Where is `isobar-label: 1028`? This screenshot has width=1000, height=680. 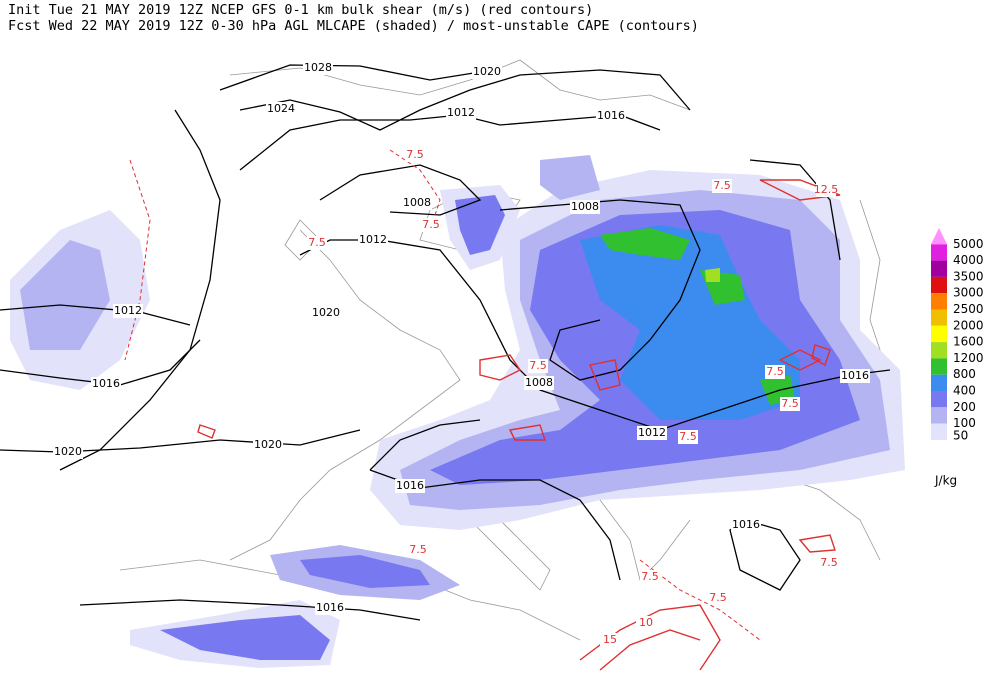
isobar-label: 1028 is located at coordinates (318, 67).